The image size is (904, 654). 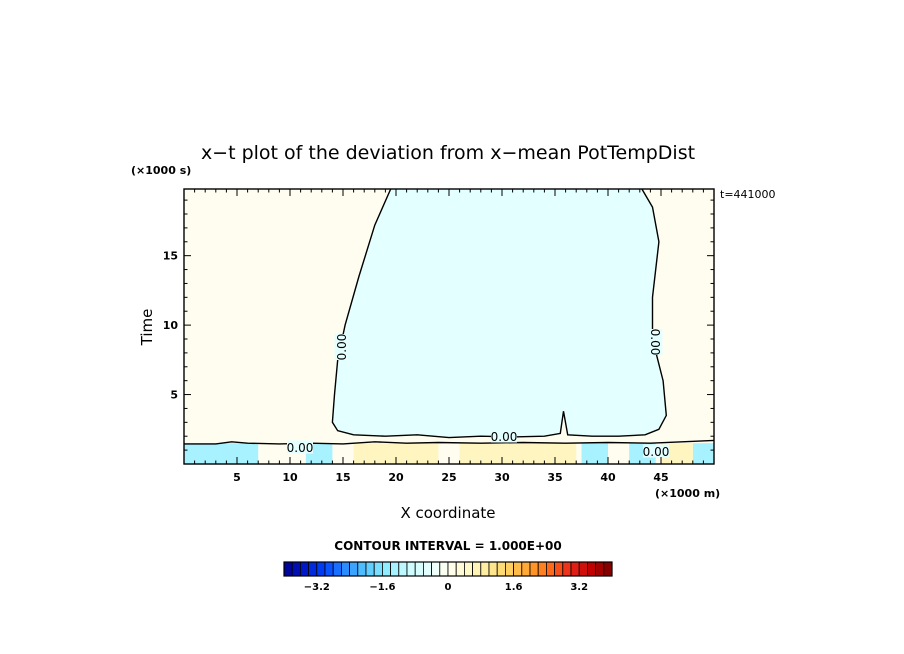 I want to click on colorbar-frame, so click(x=448, y=569).